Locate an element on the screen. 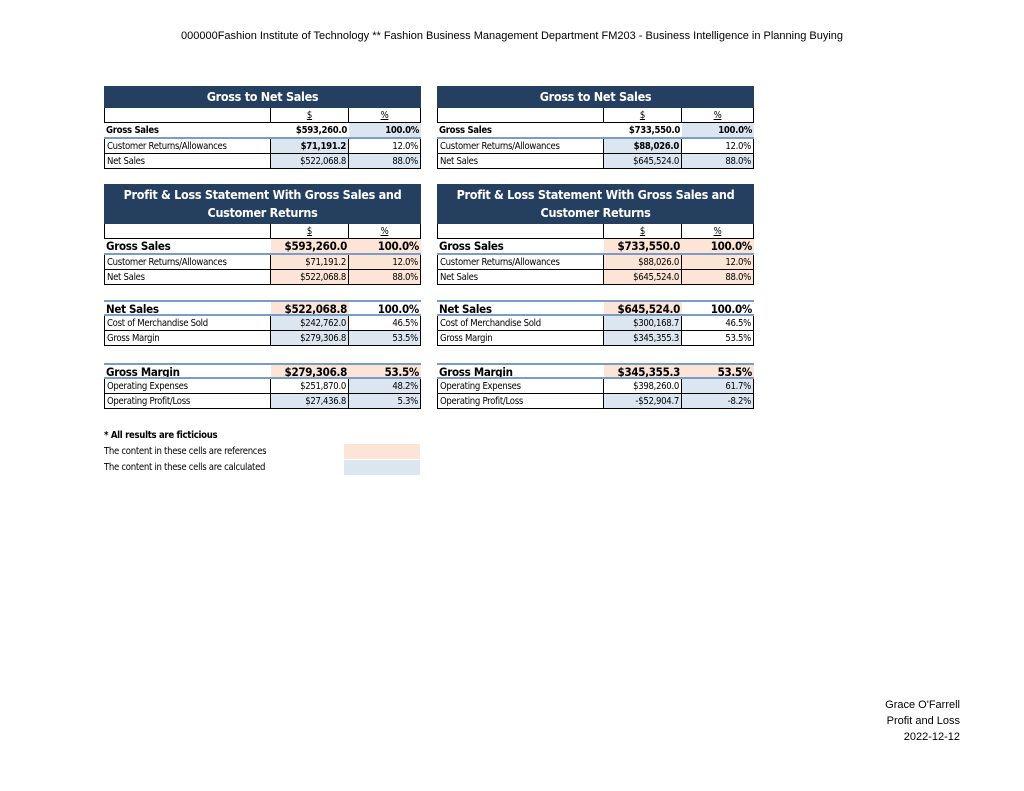  table-row: Gross Sales $733,550.0 100.0% is located at coordinates (595, 247).